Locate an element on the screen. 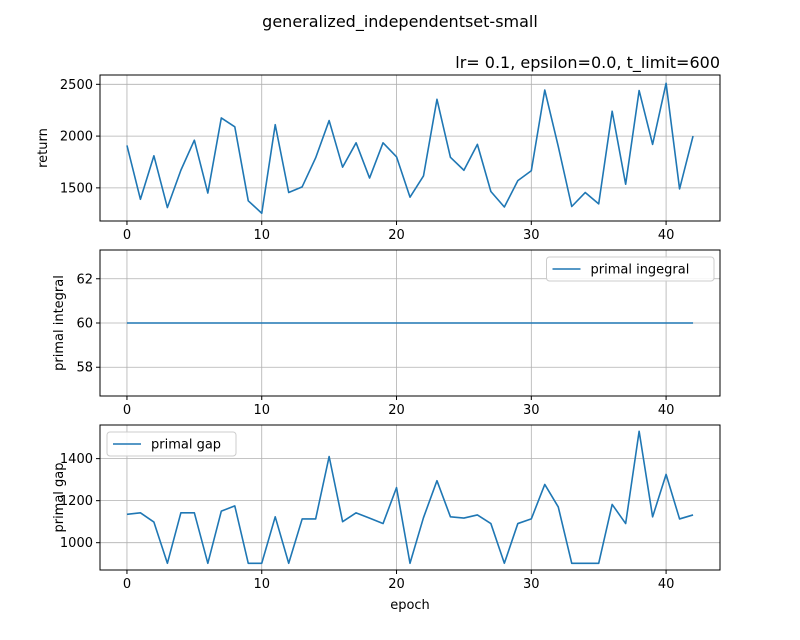 This screenshot has height=640, width=800. y-tick-label: 62 is located at coordinates (84, 279).